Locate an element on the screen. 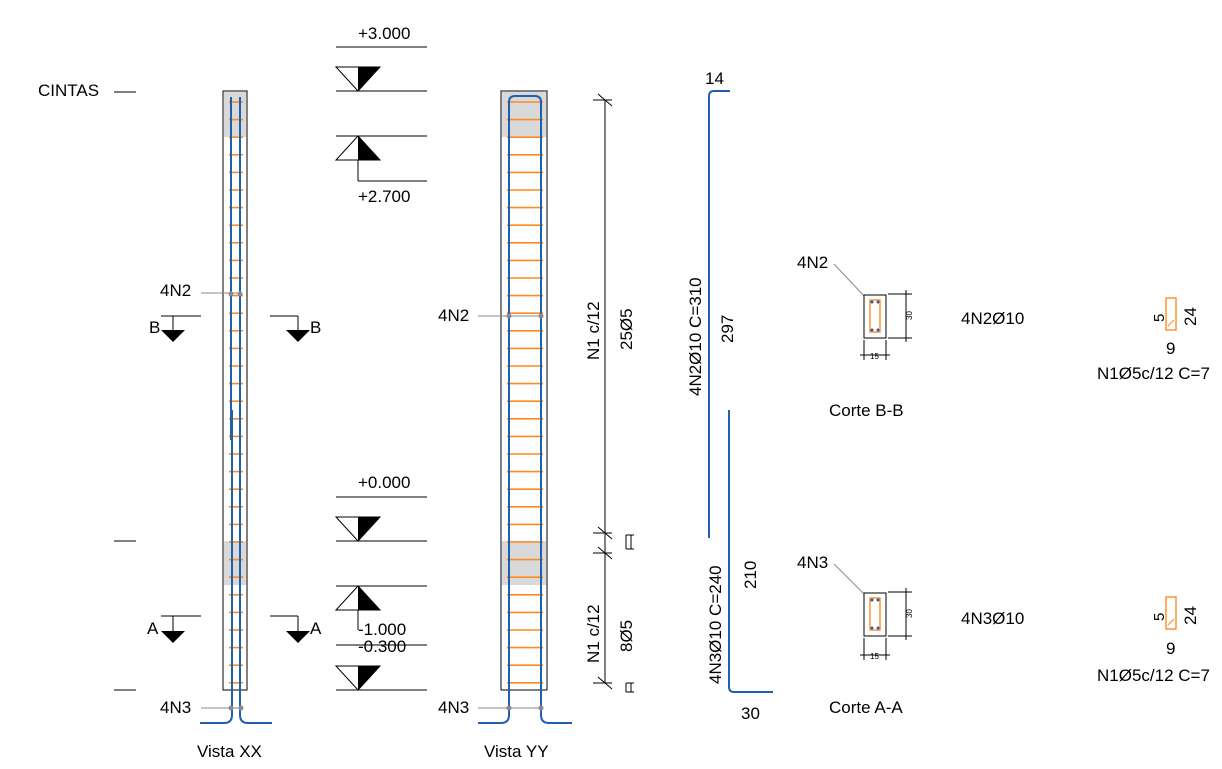 Image resolution: width=1222 pixels, height=769 pixels. column-view-yy is located at coordinates (525, 407).